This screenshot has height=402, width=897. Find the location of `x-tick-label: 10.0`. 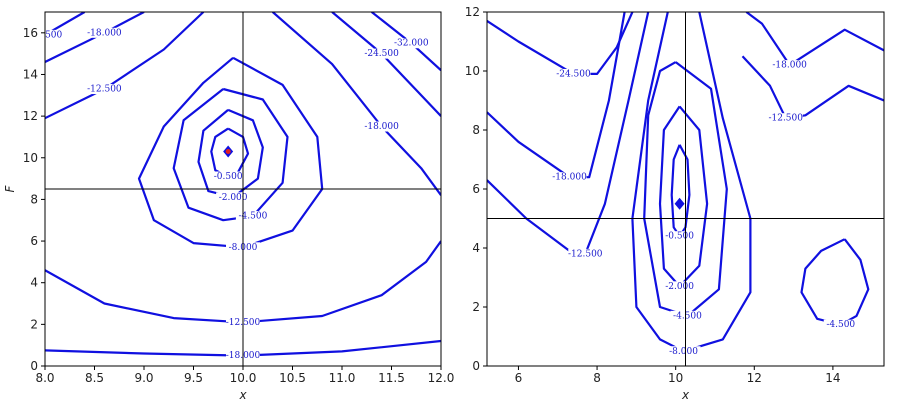

x-tick-label: 10.0 is located at coordinates (243, 378).